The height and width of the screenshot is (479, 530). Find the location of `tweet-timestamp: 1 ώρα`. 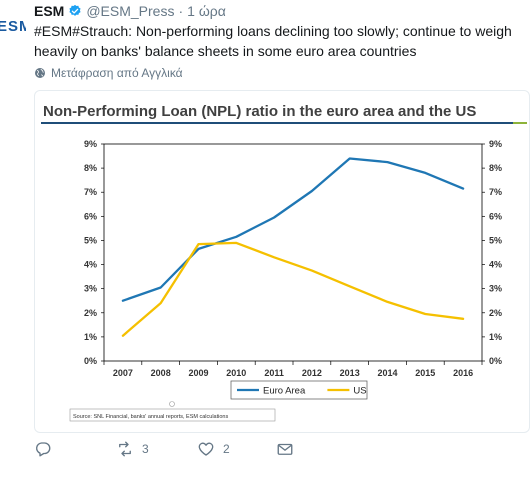

tweet-timestamp: 1 ώρα is located at coordinates (206, 11).